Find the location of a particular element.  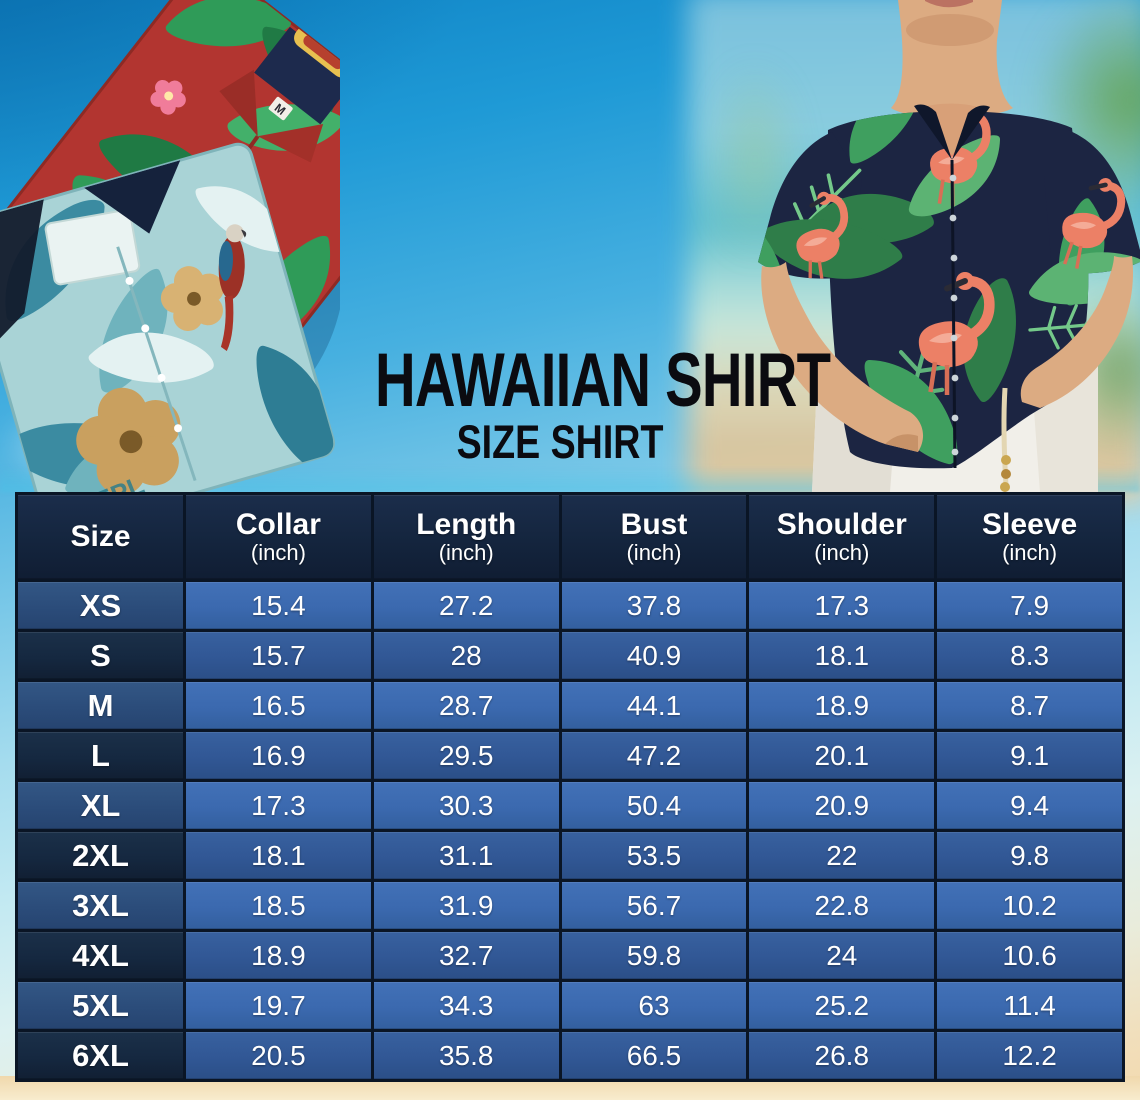

shirt-buttons is located at coordinates (954, 315).